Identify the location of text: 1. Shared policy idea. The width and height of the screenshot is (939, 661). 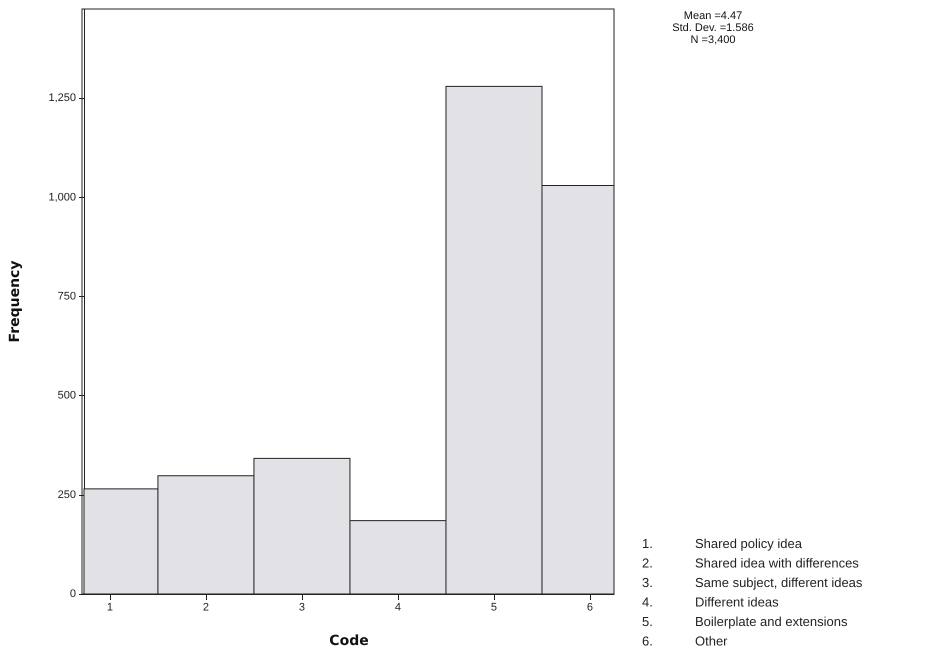
(722, 543).